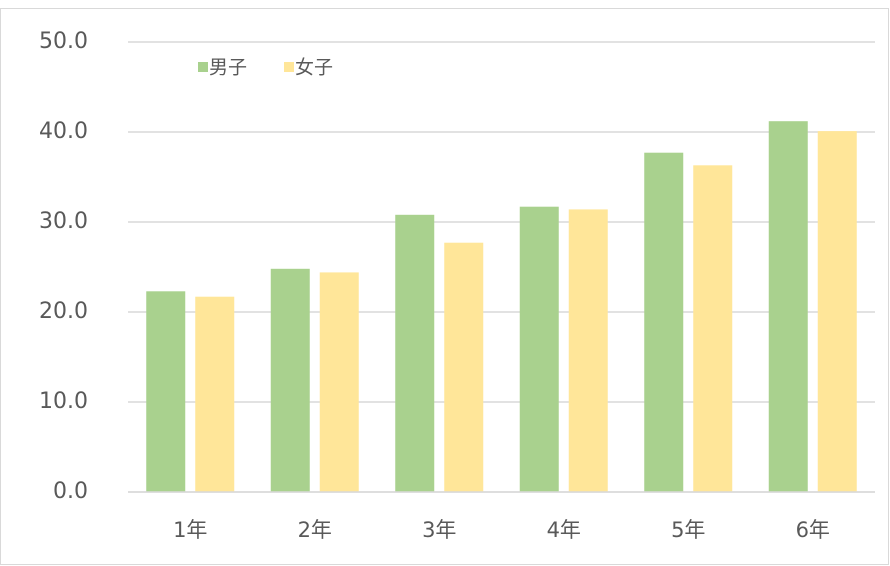 This screenshot has width=890, height=566. What do you see at coordinates (63, 131) in the screenshot?
I see `y-tick-label: 40.0` at bounding box center [63, 131].